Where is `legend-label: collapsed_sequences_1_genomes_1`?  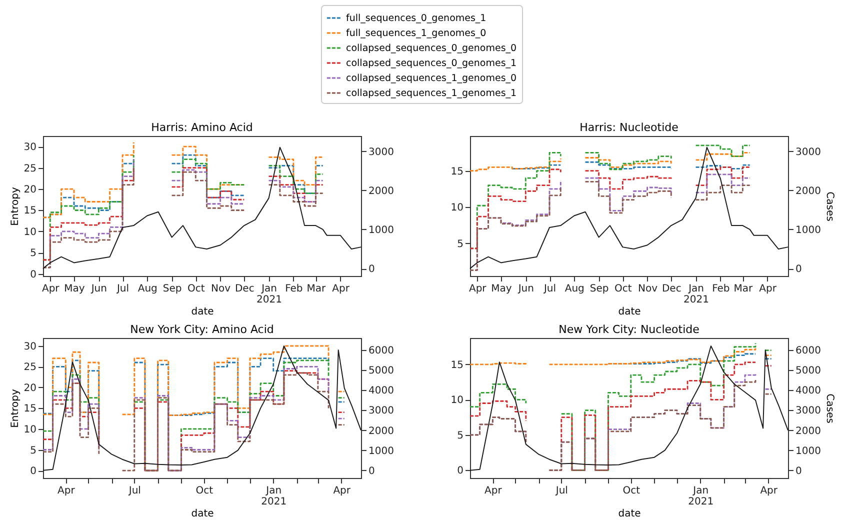 legend-label: collapsed_sequences_1_genomes_1 is located at coordinates (431, 93).